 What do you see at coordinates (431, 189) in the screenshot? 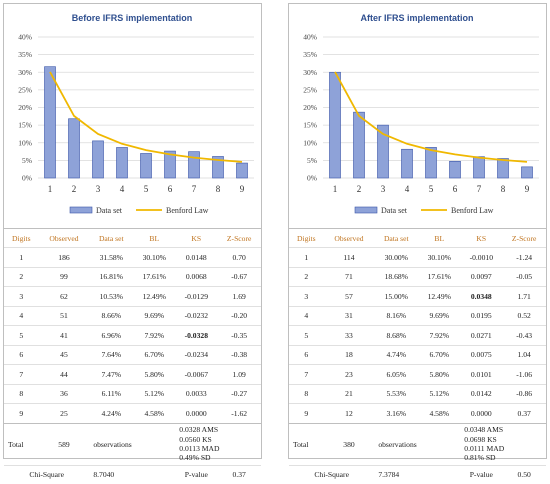
I see `x-tick-label: 5` at bounding box center [431, 189].